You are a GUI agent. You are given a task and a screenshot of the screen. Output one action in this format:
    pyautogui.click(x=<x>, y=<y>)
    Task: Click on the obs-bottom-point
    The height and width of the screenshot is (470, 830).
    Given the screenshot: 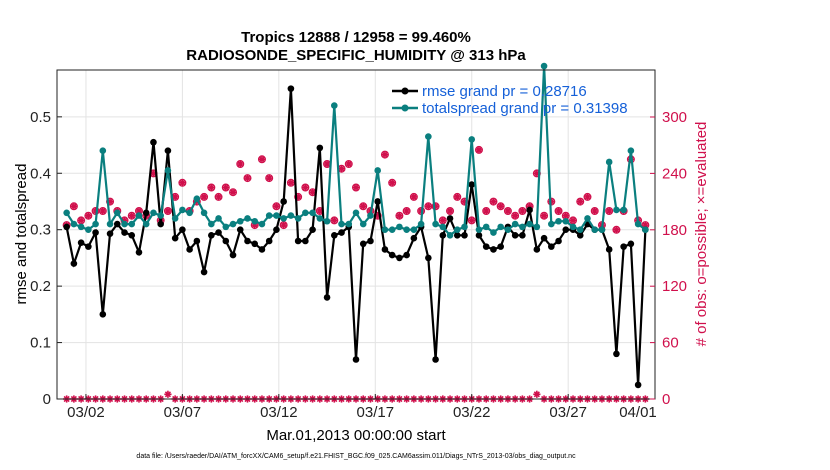 What is the action you would take?
    pyautogui.click(x=537, y=394)
    